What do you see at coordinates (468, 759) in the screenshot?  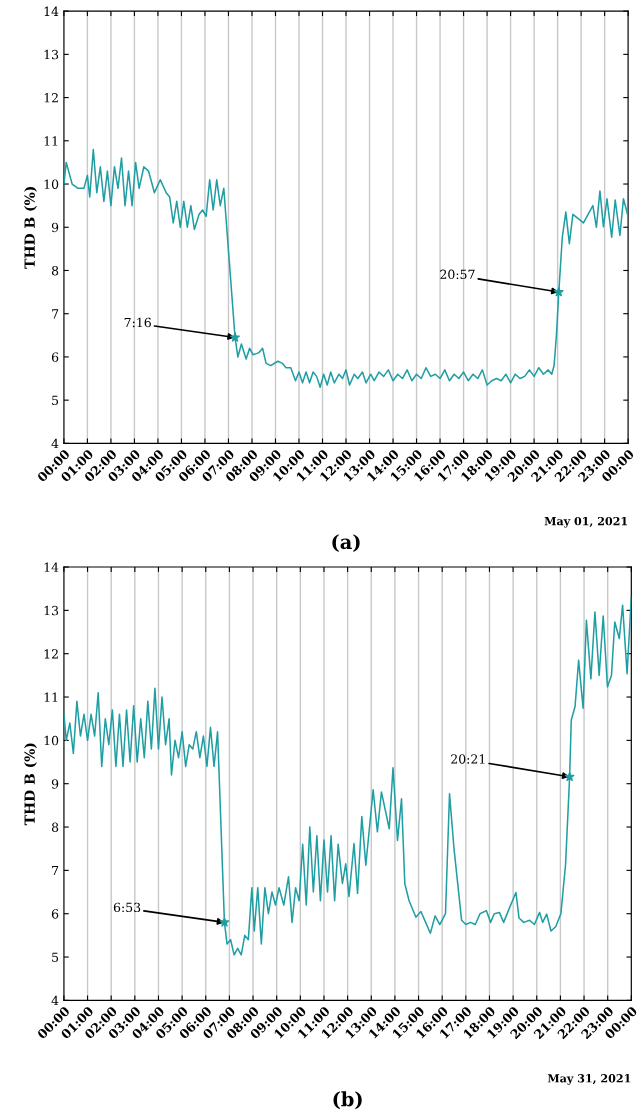 I see `annotation: 20:21` at bounding box center [468, 759].